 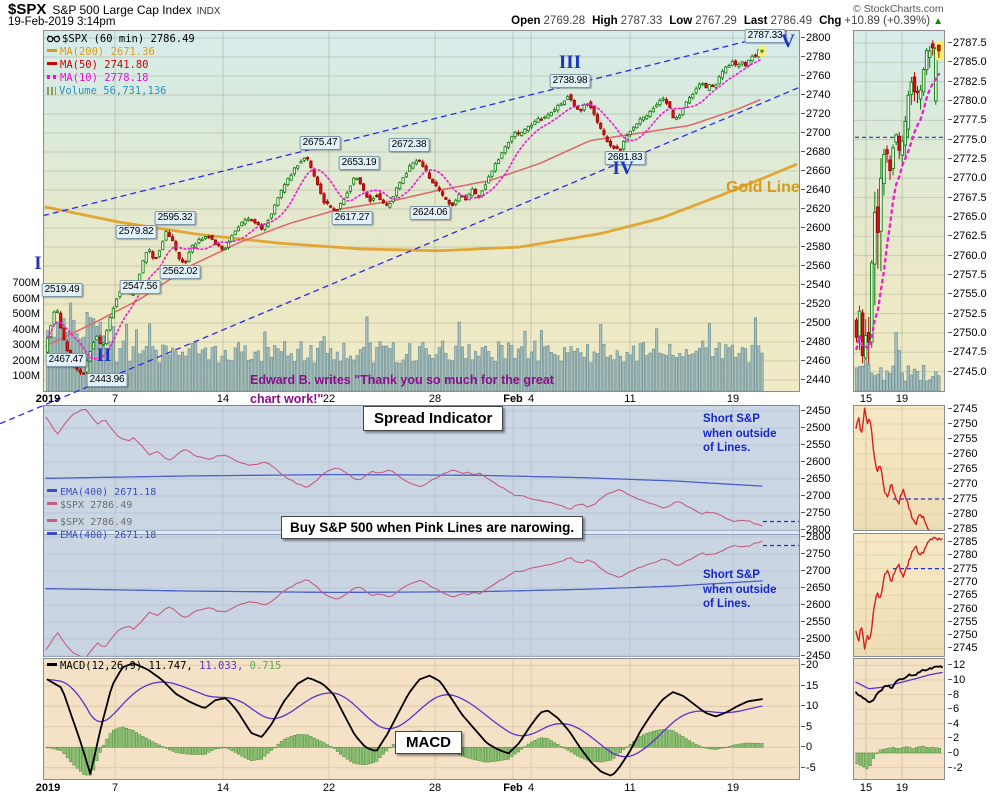 What do you see at coordinates (815, 304) in the screenshot?
I see `price-axis-tick: 2520` at bounding box center [815, 304].